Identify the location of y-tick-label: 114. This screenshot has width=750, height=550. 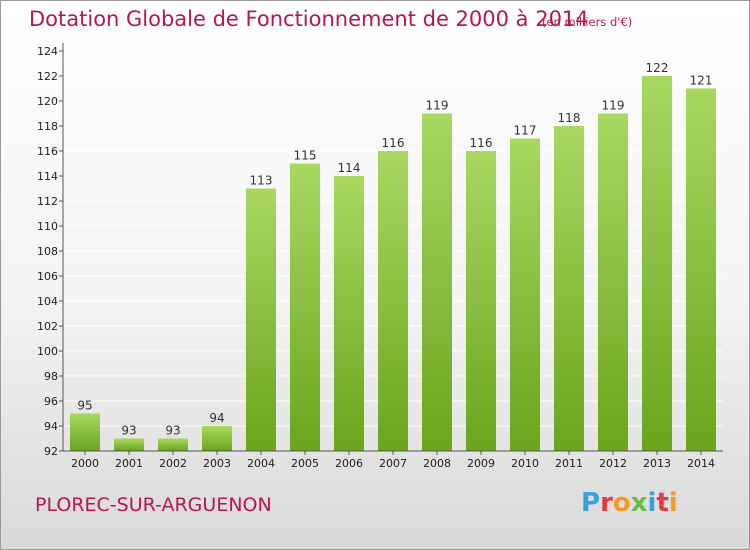
(47, 176).